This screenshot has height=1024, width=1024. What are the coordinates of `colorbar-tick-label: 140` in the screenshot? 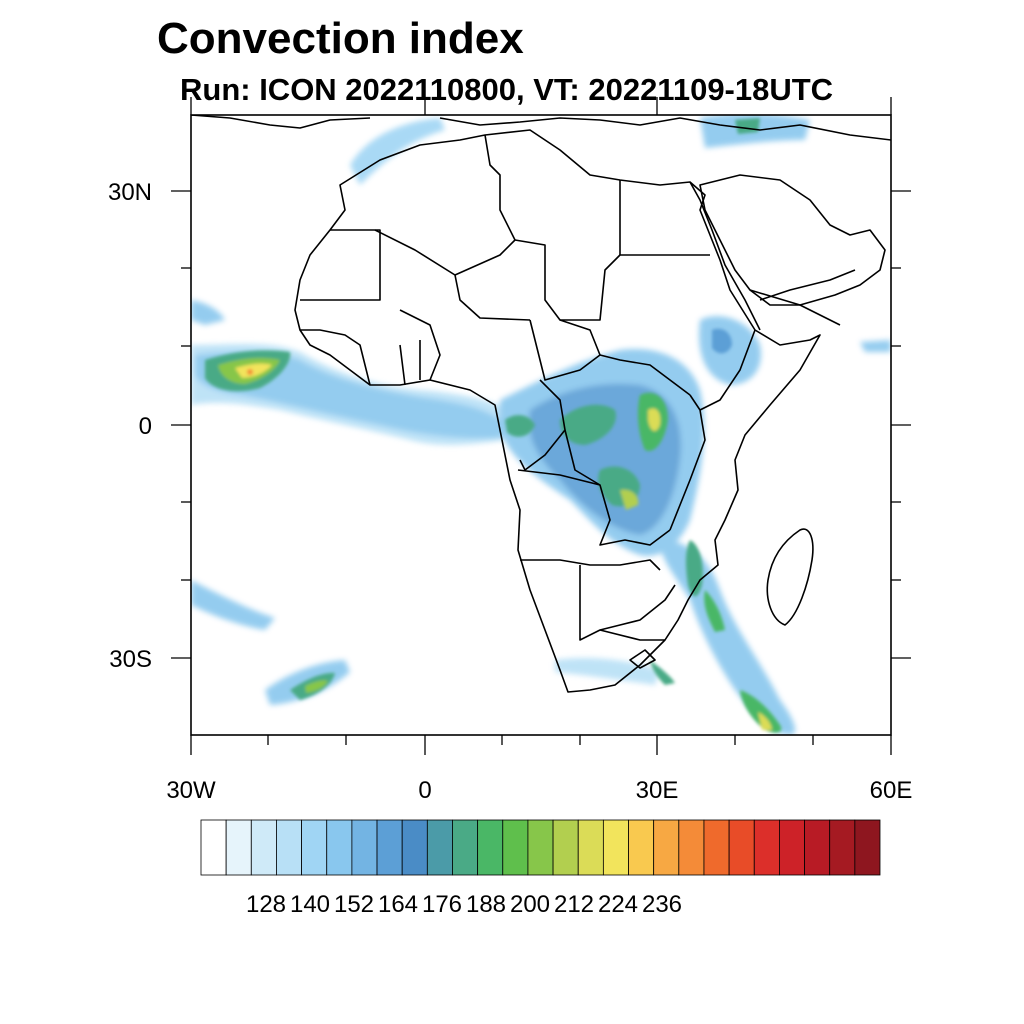 It's located at (310, 904).